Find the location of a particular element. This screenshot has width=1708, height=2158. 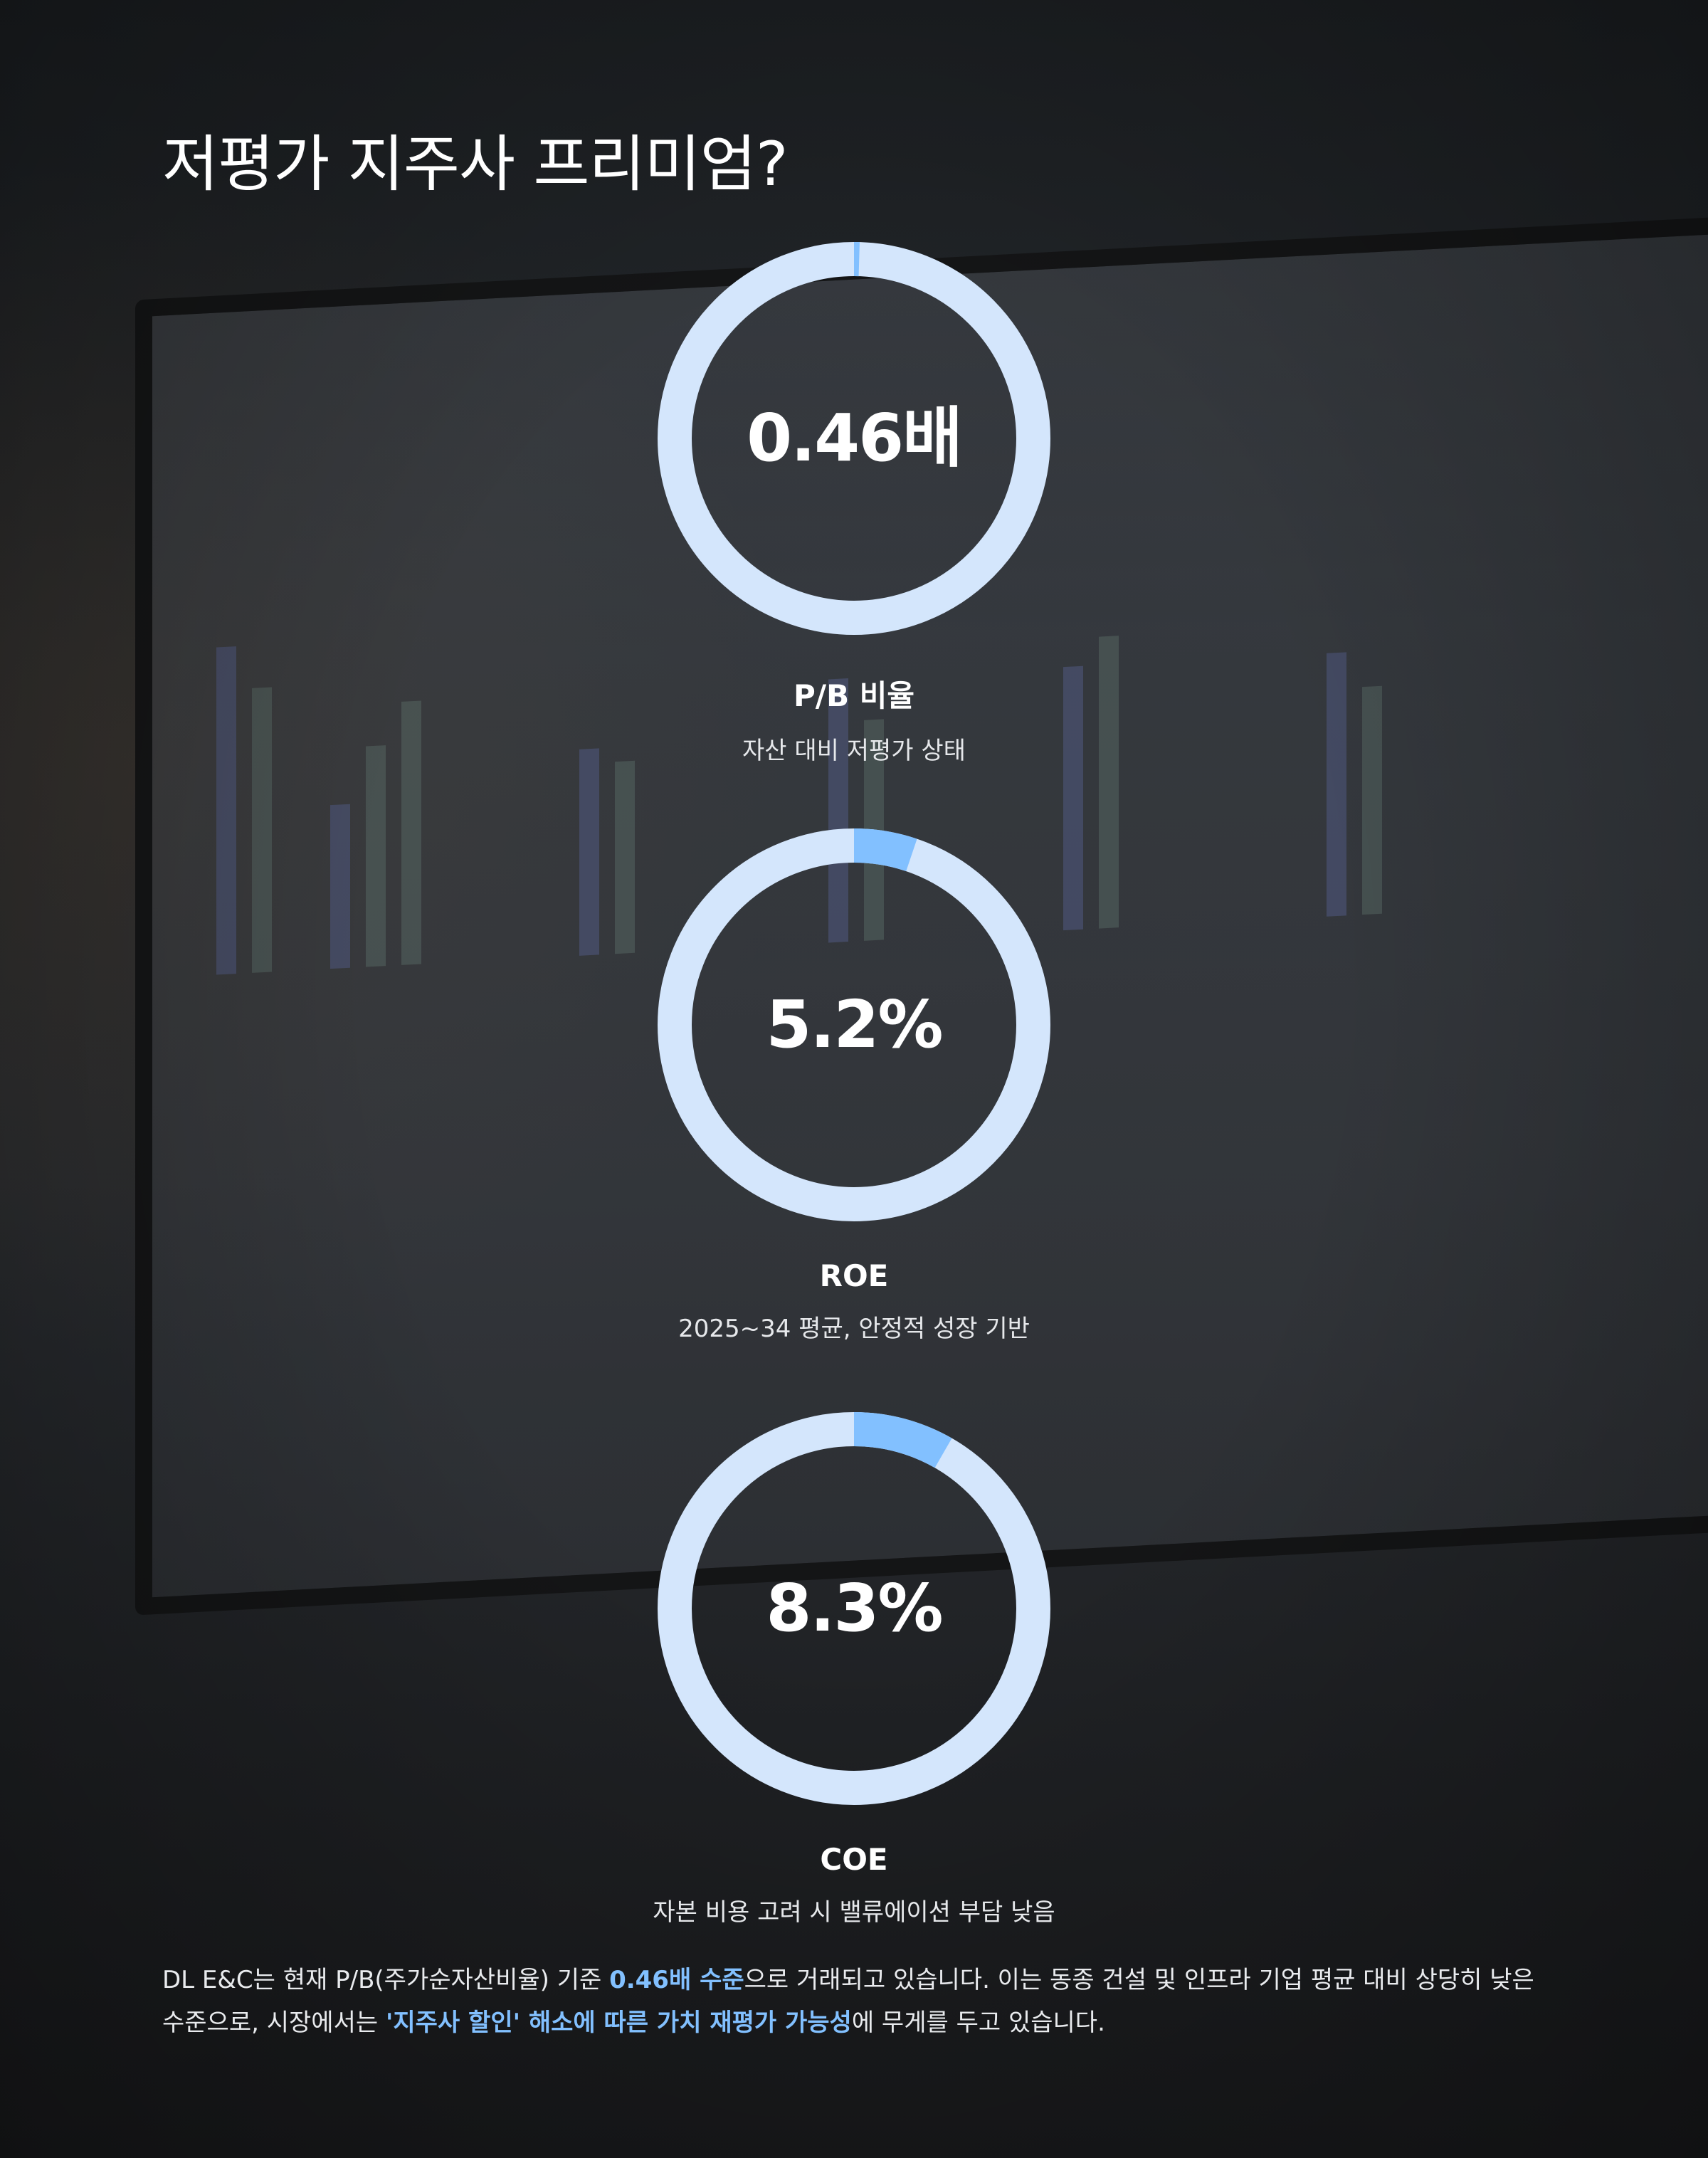

coe-donut-svg is located at coordinates (854, 1608).